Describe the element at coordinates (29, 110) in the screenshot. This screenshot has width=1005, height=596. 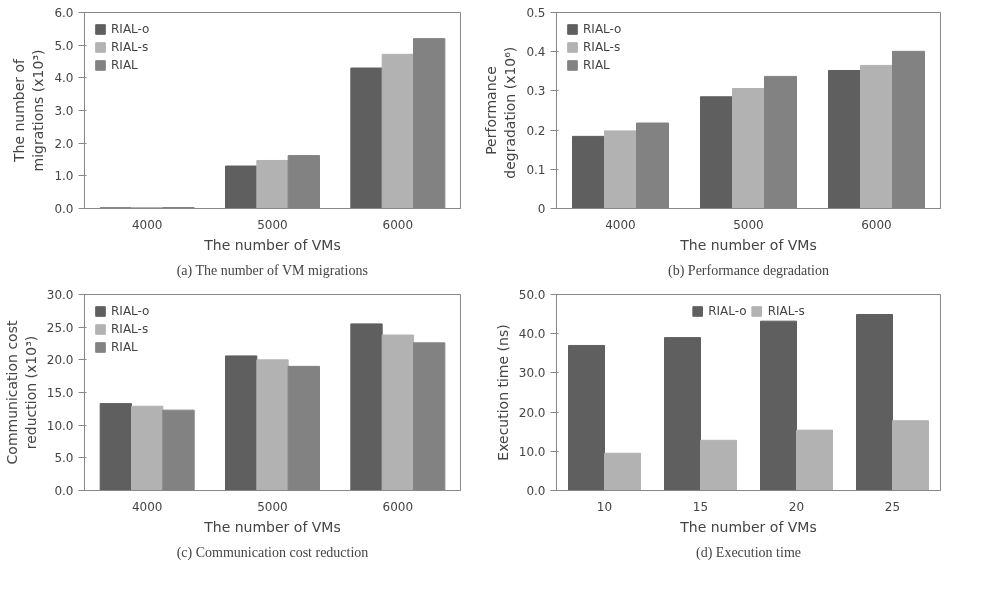
I see `y-axis-title: The number of migrations (x10³)` at that location.